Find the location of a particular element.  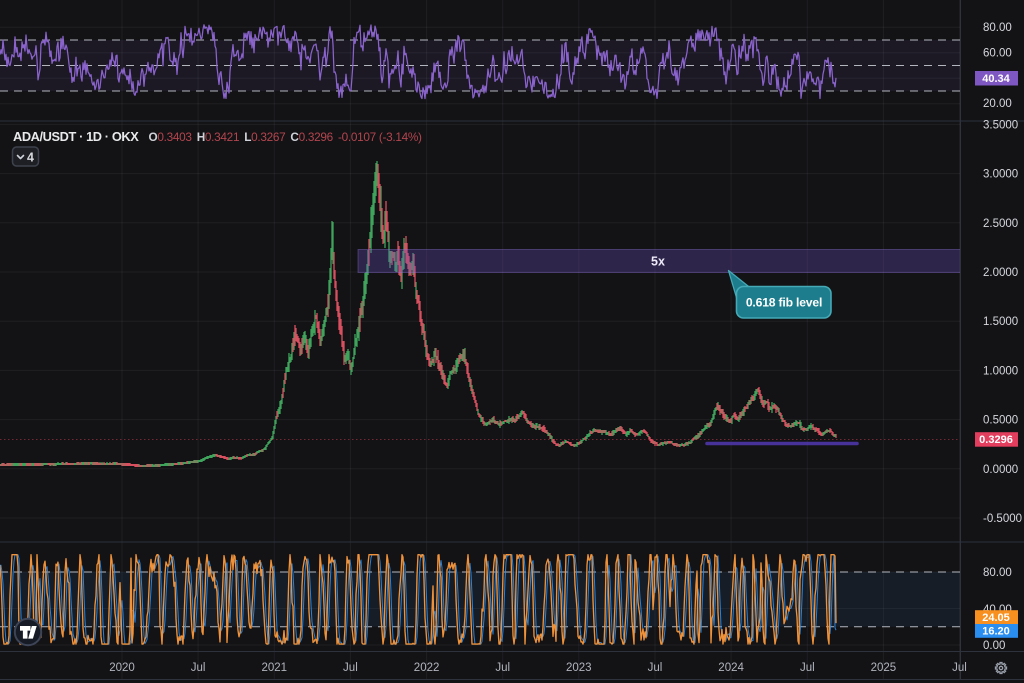

svg-text: 3.0000 is located at coordinates (1000, 175).